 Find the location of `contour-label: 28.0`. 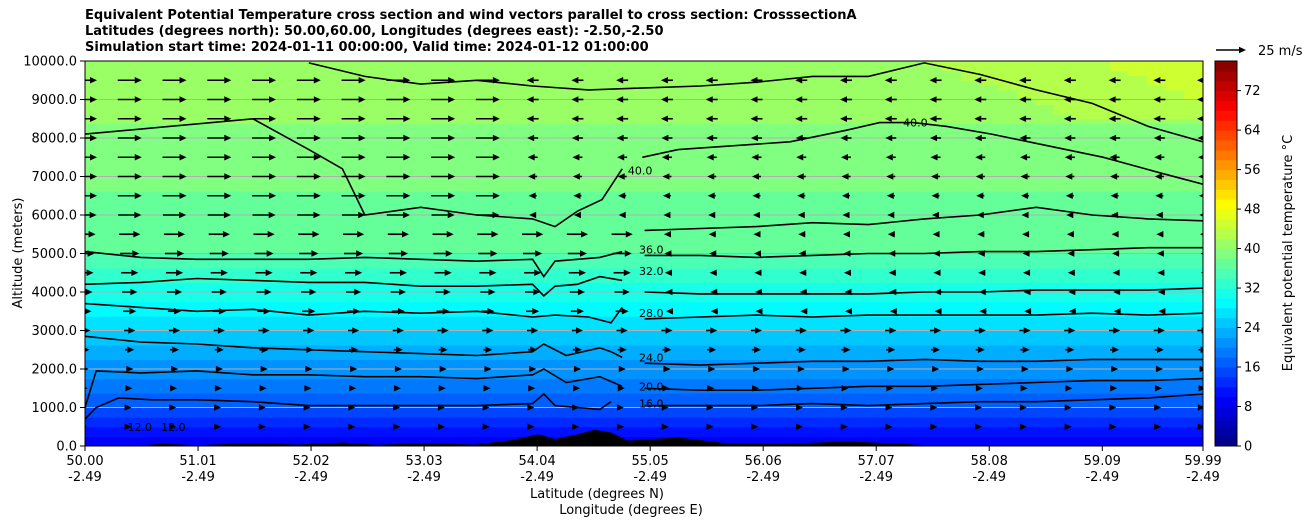

contour-label: 28.0 is located at coordinates (651, 313).